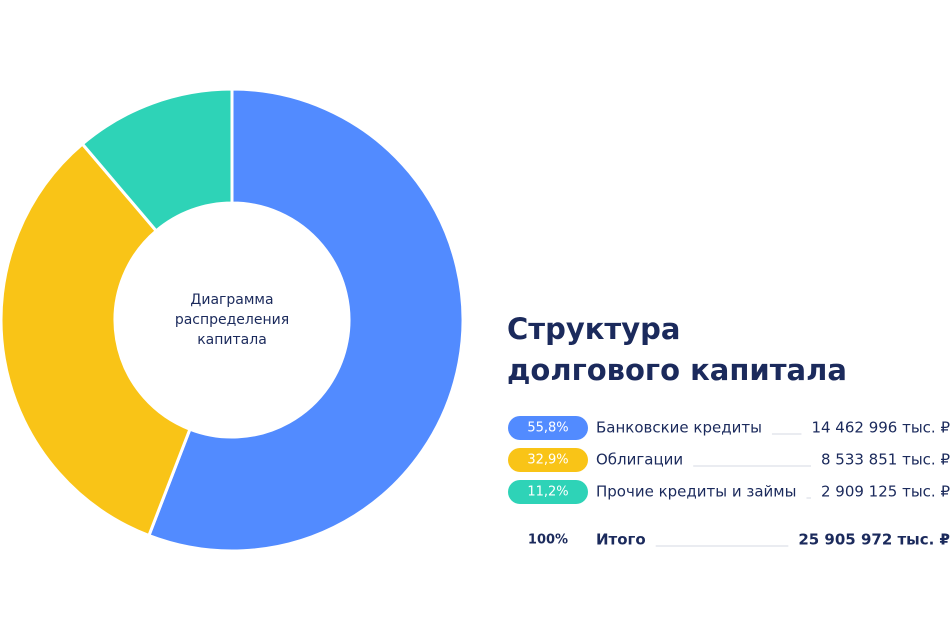 The height and width of the screenshot is (640, 952). What do you see at coordinates (696, 492) in the screenshot?
I see `category-label: Прочие кредиты и займы` at bounding box center [696, 492].